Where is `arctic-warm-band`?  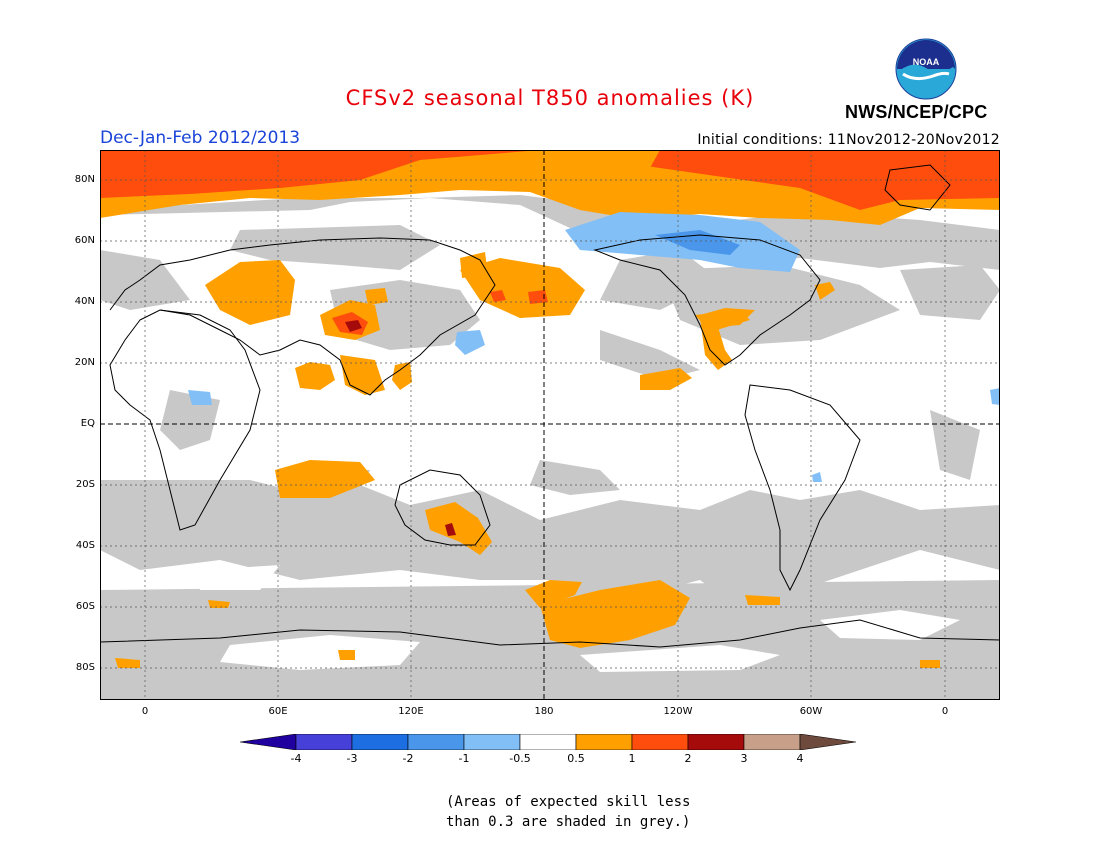
arctic-warm-band is located at coordinates (550, 187).